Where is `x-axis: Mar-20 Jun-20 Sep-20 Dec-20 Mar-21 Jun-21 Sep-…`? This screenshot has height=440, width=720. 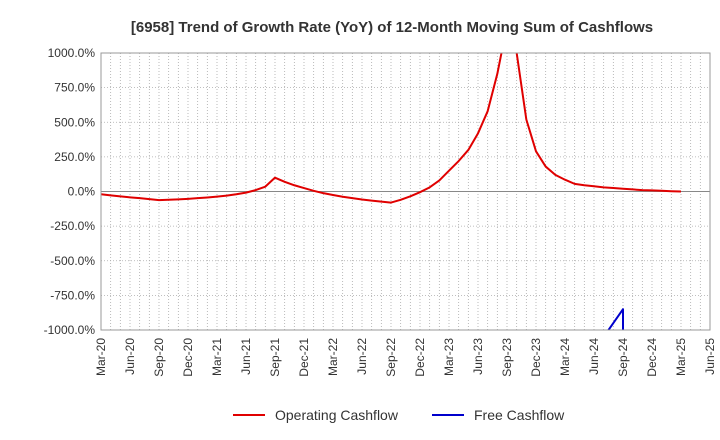 x-axis: Mar-20 Jun-20 Sep-20 Dec-20 Mar-21 Jun-21 Sep-… is located at coordinates (405, 357).